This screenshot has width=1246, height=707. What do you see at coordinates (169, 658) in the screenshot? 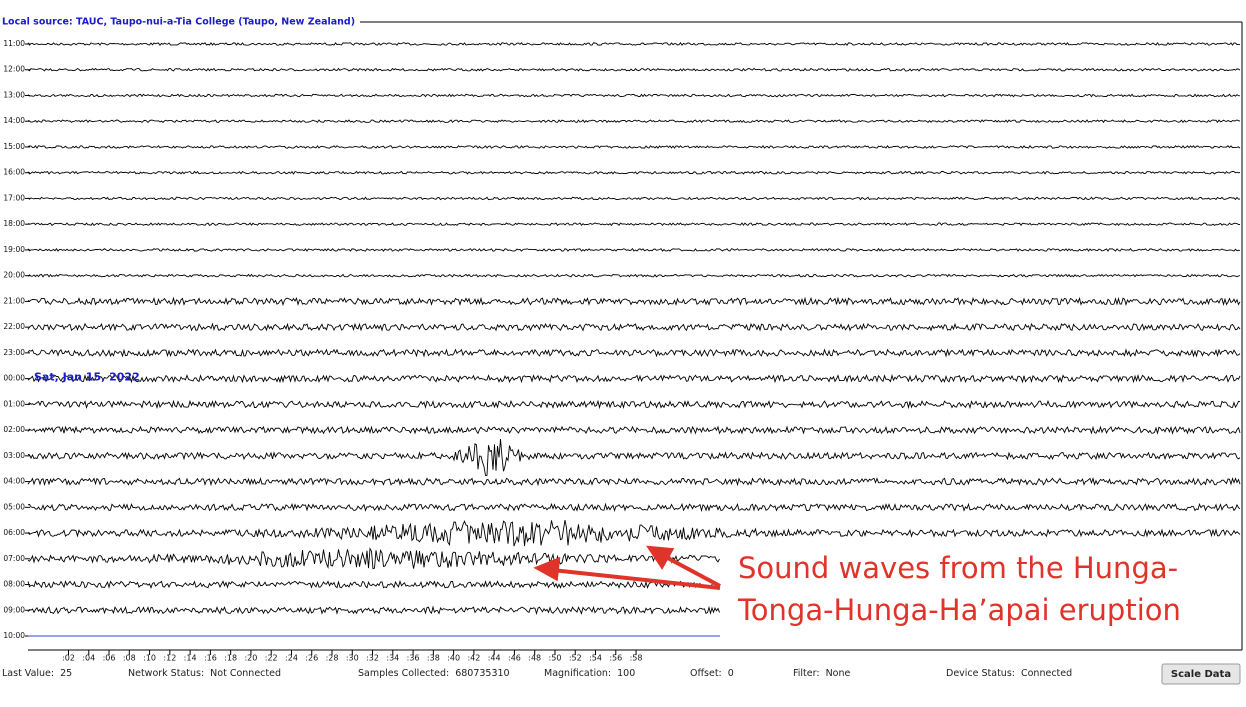
I see `minute-label: :12` at bounding box center [169, 658].